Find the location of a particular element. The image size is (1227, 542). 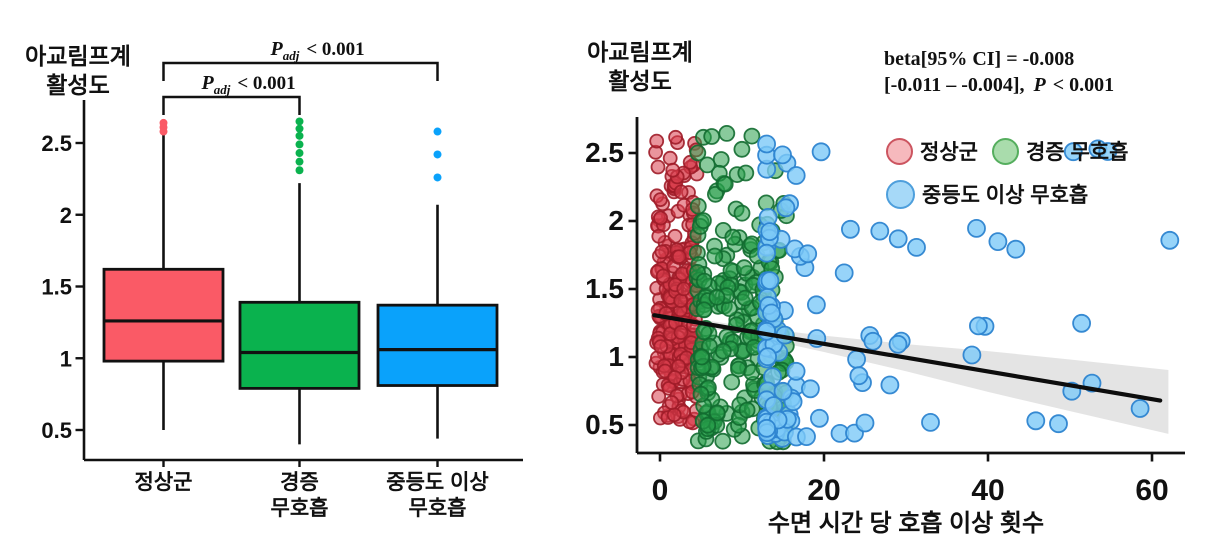

annotation-ci: [-0.011 – -0.004], is located at coordinates (954, 85).